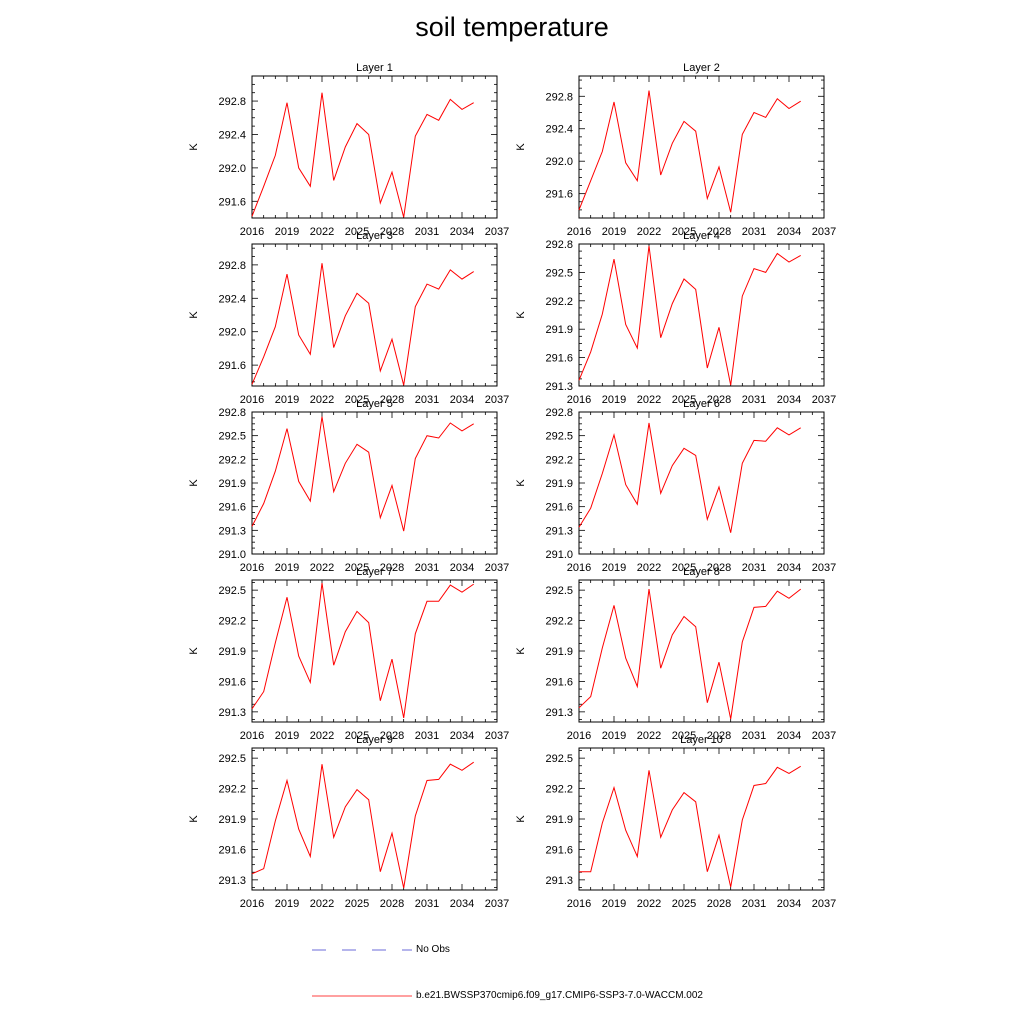  What do you see at coordinates (701, 236) in the screenshot?
I see `panel-title: Layer 4` at bounding box center [701, 236].